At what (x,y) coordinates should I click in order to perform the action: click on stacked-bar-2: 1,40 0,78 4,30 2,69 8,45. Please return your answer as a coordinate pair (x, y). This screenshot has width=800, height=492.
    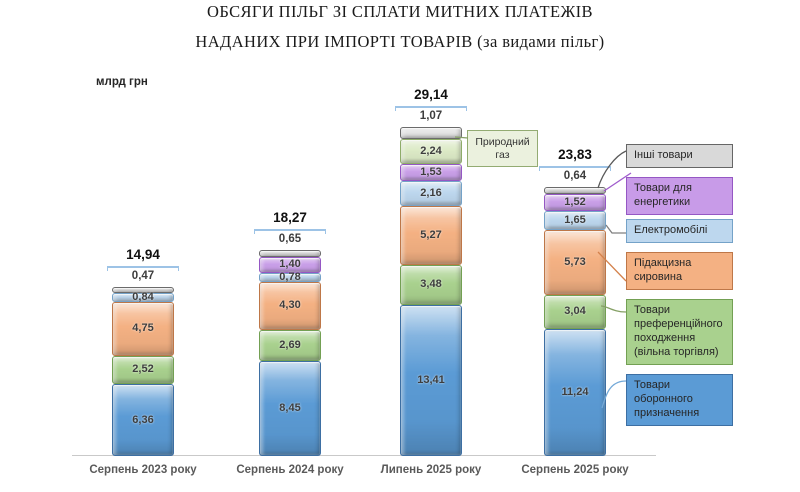
    Looking at the image, I should click on (290, 352).